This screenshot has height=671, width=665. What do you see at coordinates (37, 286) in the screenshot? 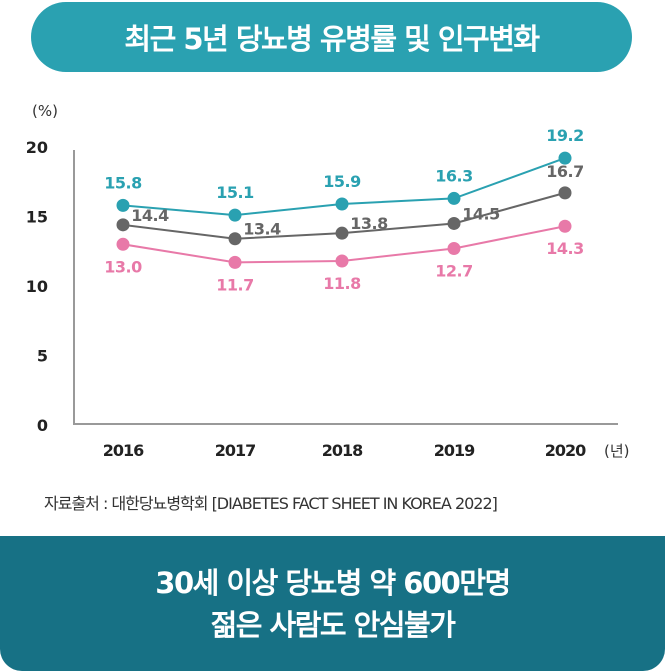
I see `y-tick-label: 10` at bounding box center [37, 286].